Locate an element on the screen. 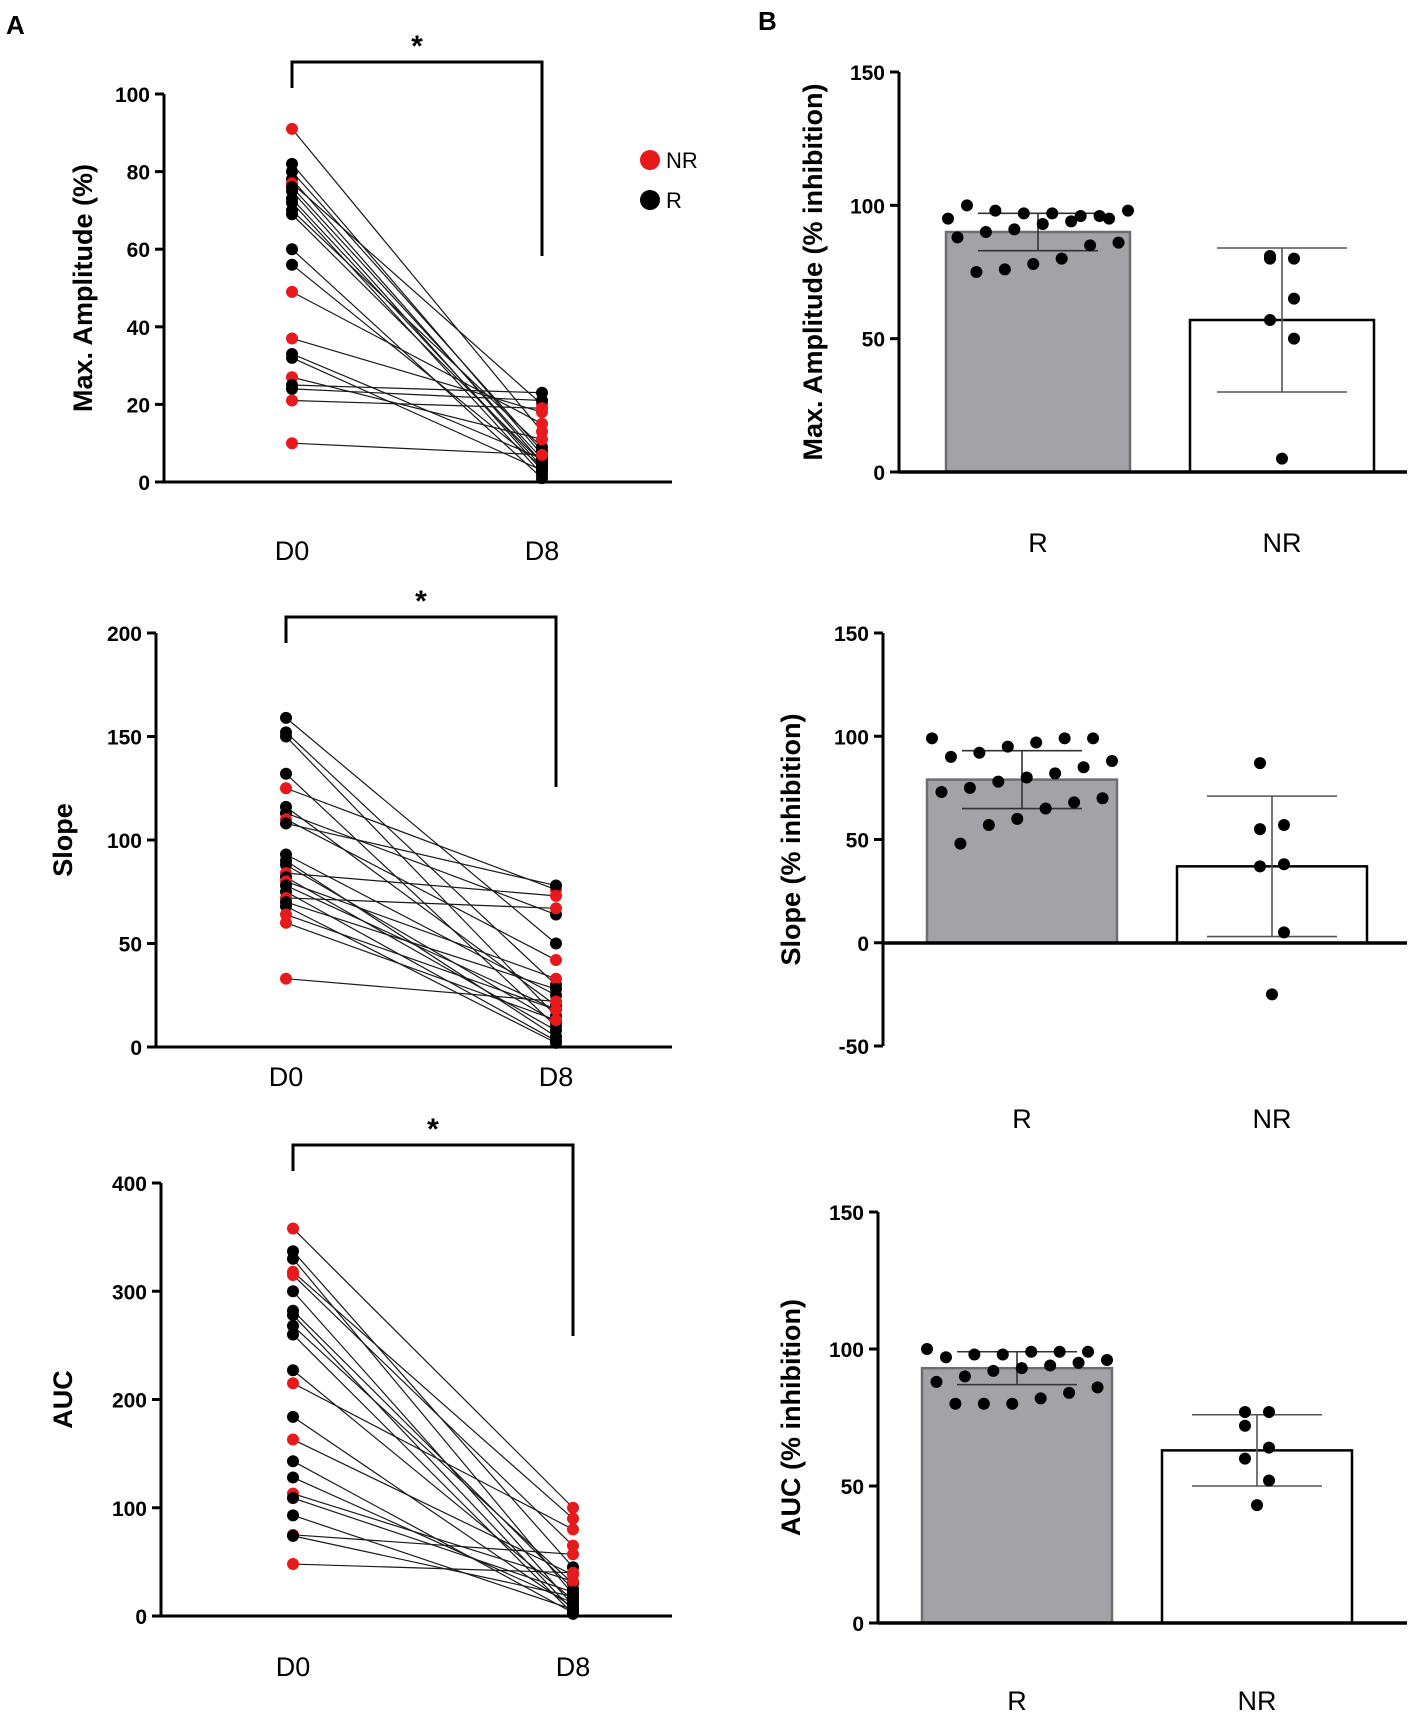 The image size is (1418, 1721). y-tick-label: 40 is located at coordinates (138, 328).